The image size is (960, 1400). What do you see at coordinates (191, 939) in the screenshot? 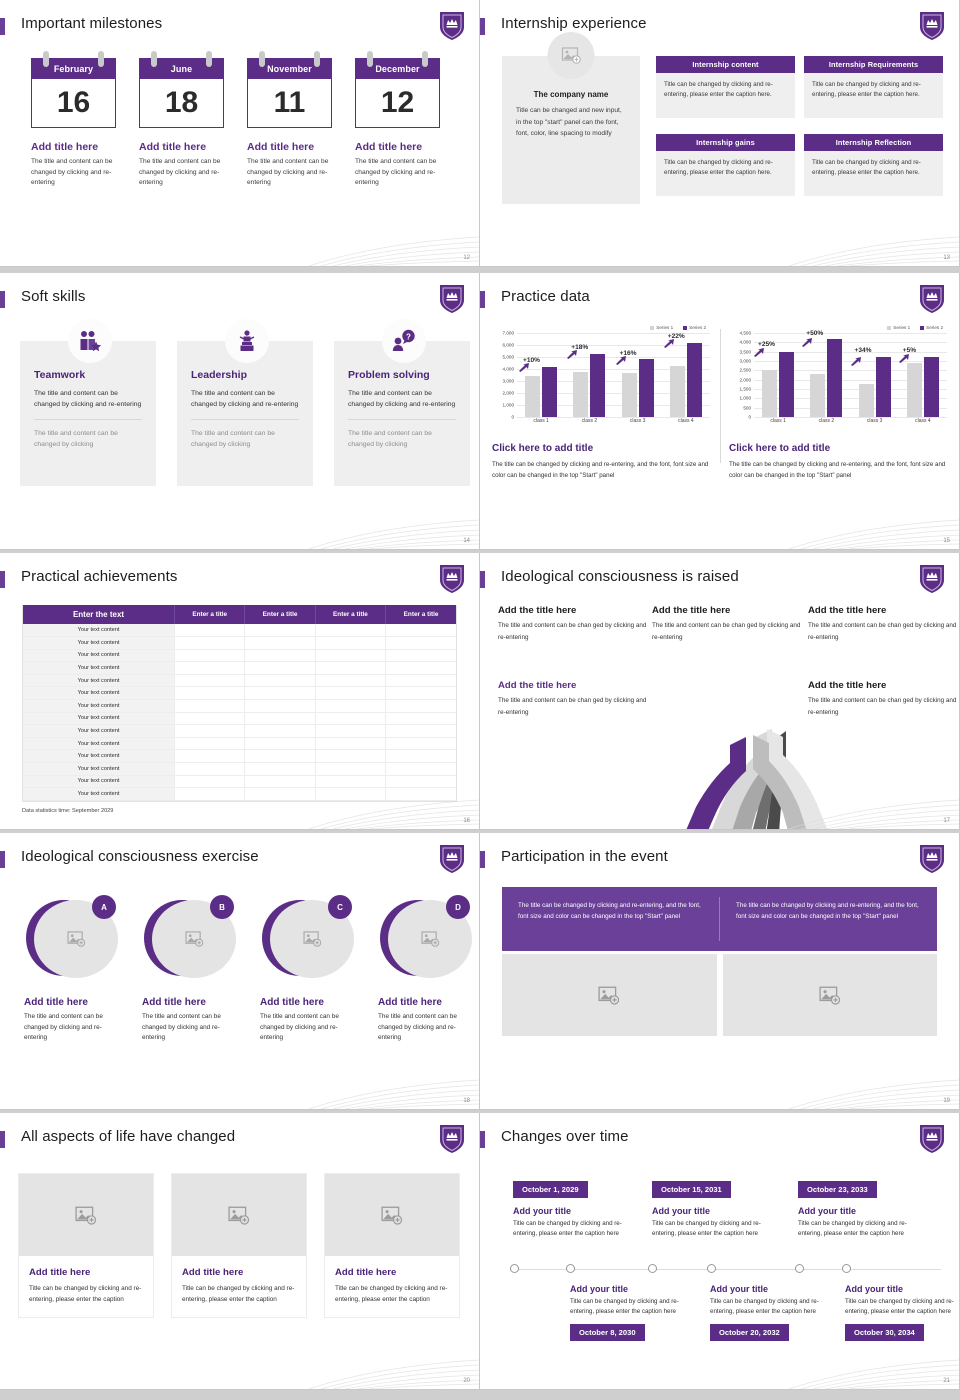
I see `exercise-circle: B` at bounding box center [191, 939].